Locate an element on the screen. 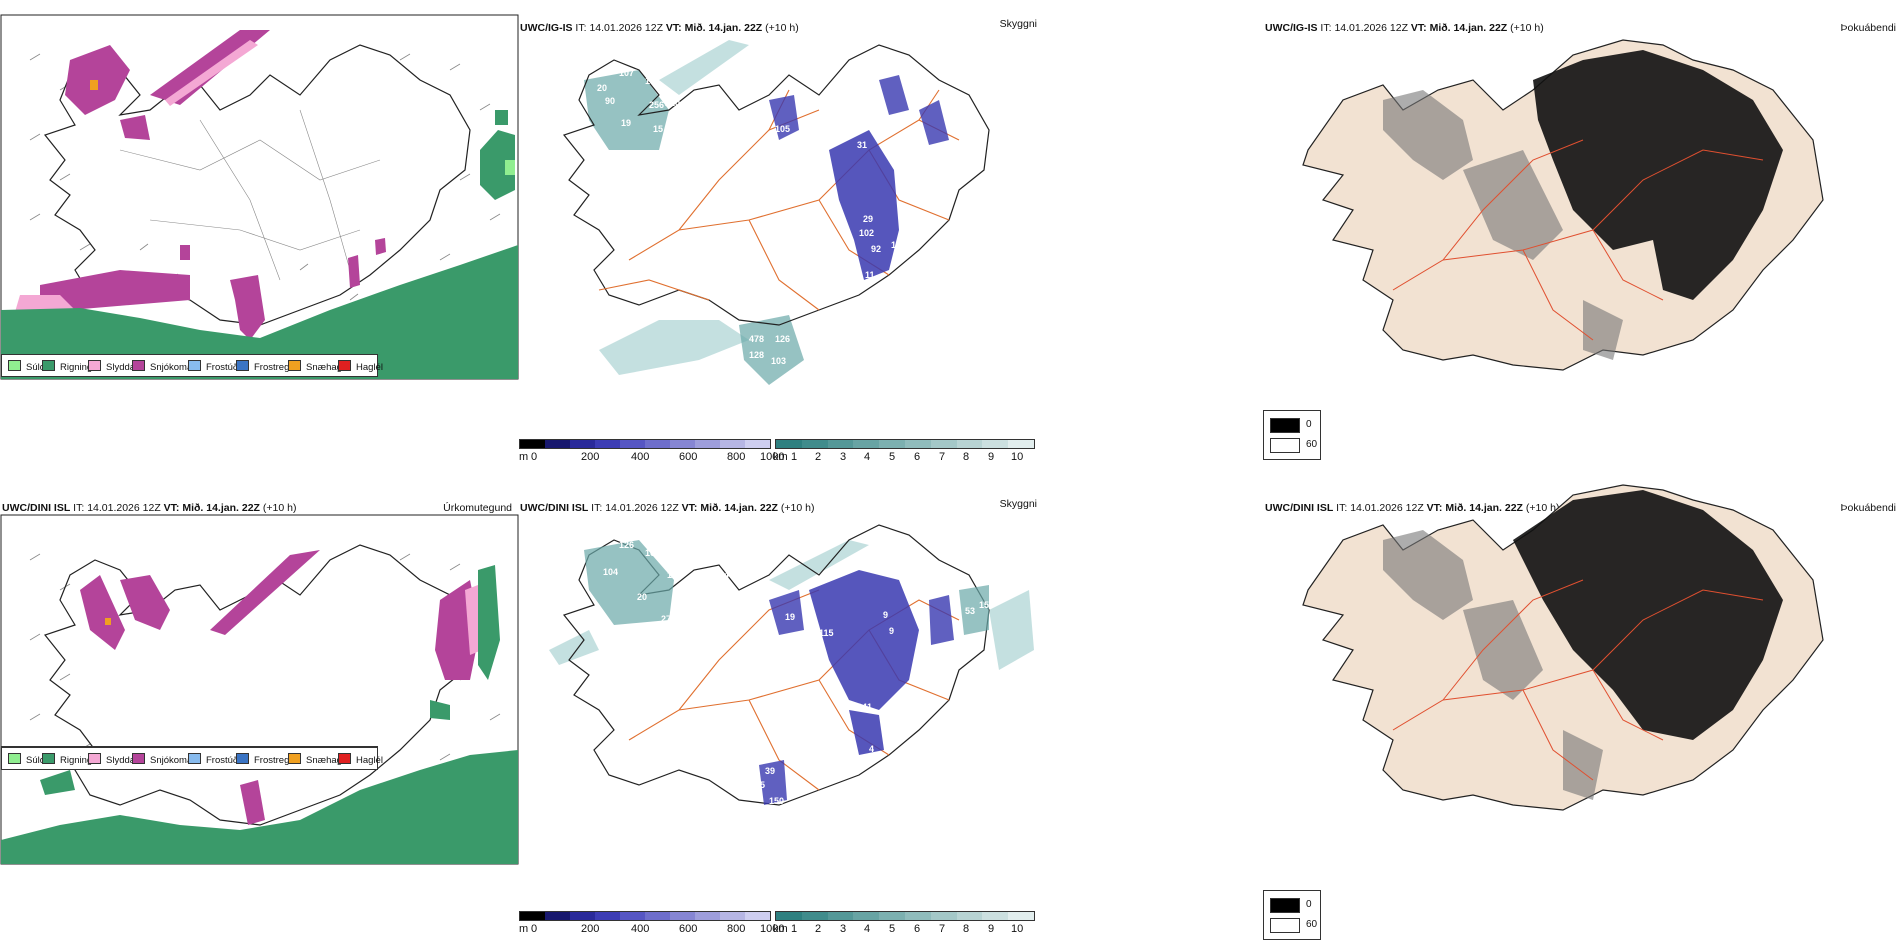  fog-legend-label: 0 is located at coordinates (1309, 904).